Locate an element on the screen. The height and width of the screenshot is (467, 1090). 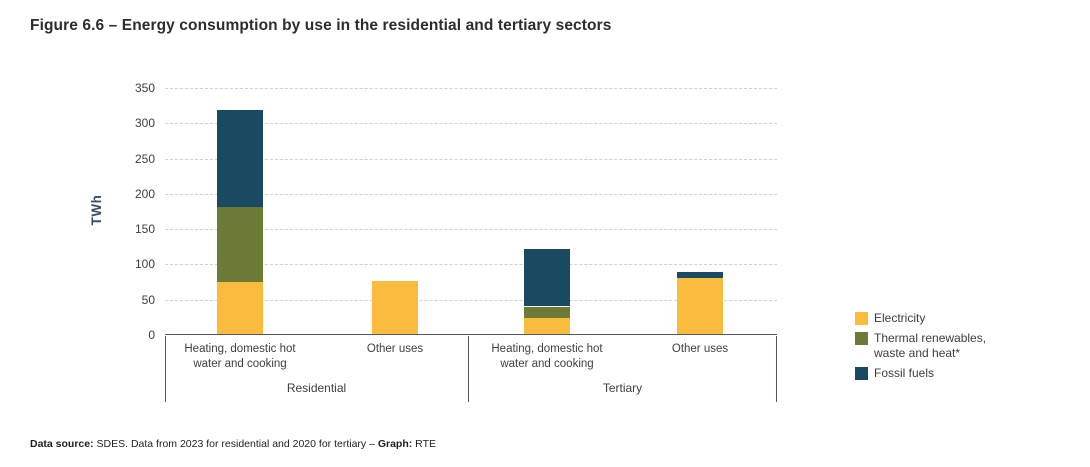
group-label-residential: Residential is located at coordinates (316, 388).